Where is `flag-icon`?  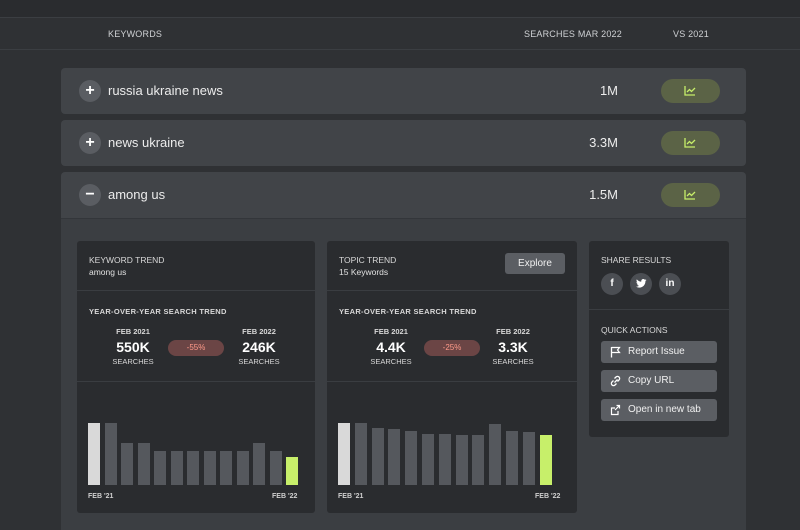 flag-icon is located at coordinates (615, 352).